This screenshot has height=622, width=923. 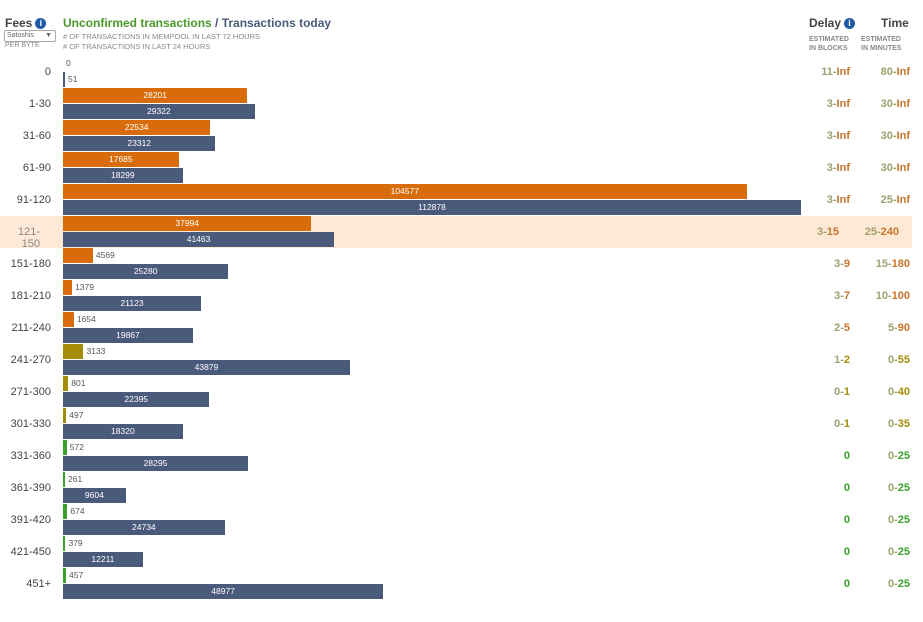 What do you see at coordinates (903, 520) in the screenshot?
I see `time-estimate-hi: 25` at bounding box center [903, 520].